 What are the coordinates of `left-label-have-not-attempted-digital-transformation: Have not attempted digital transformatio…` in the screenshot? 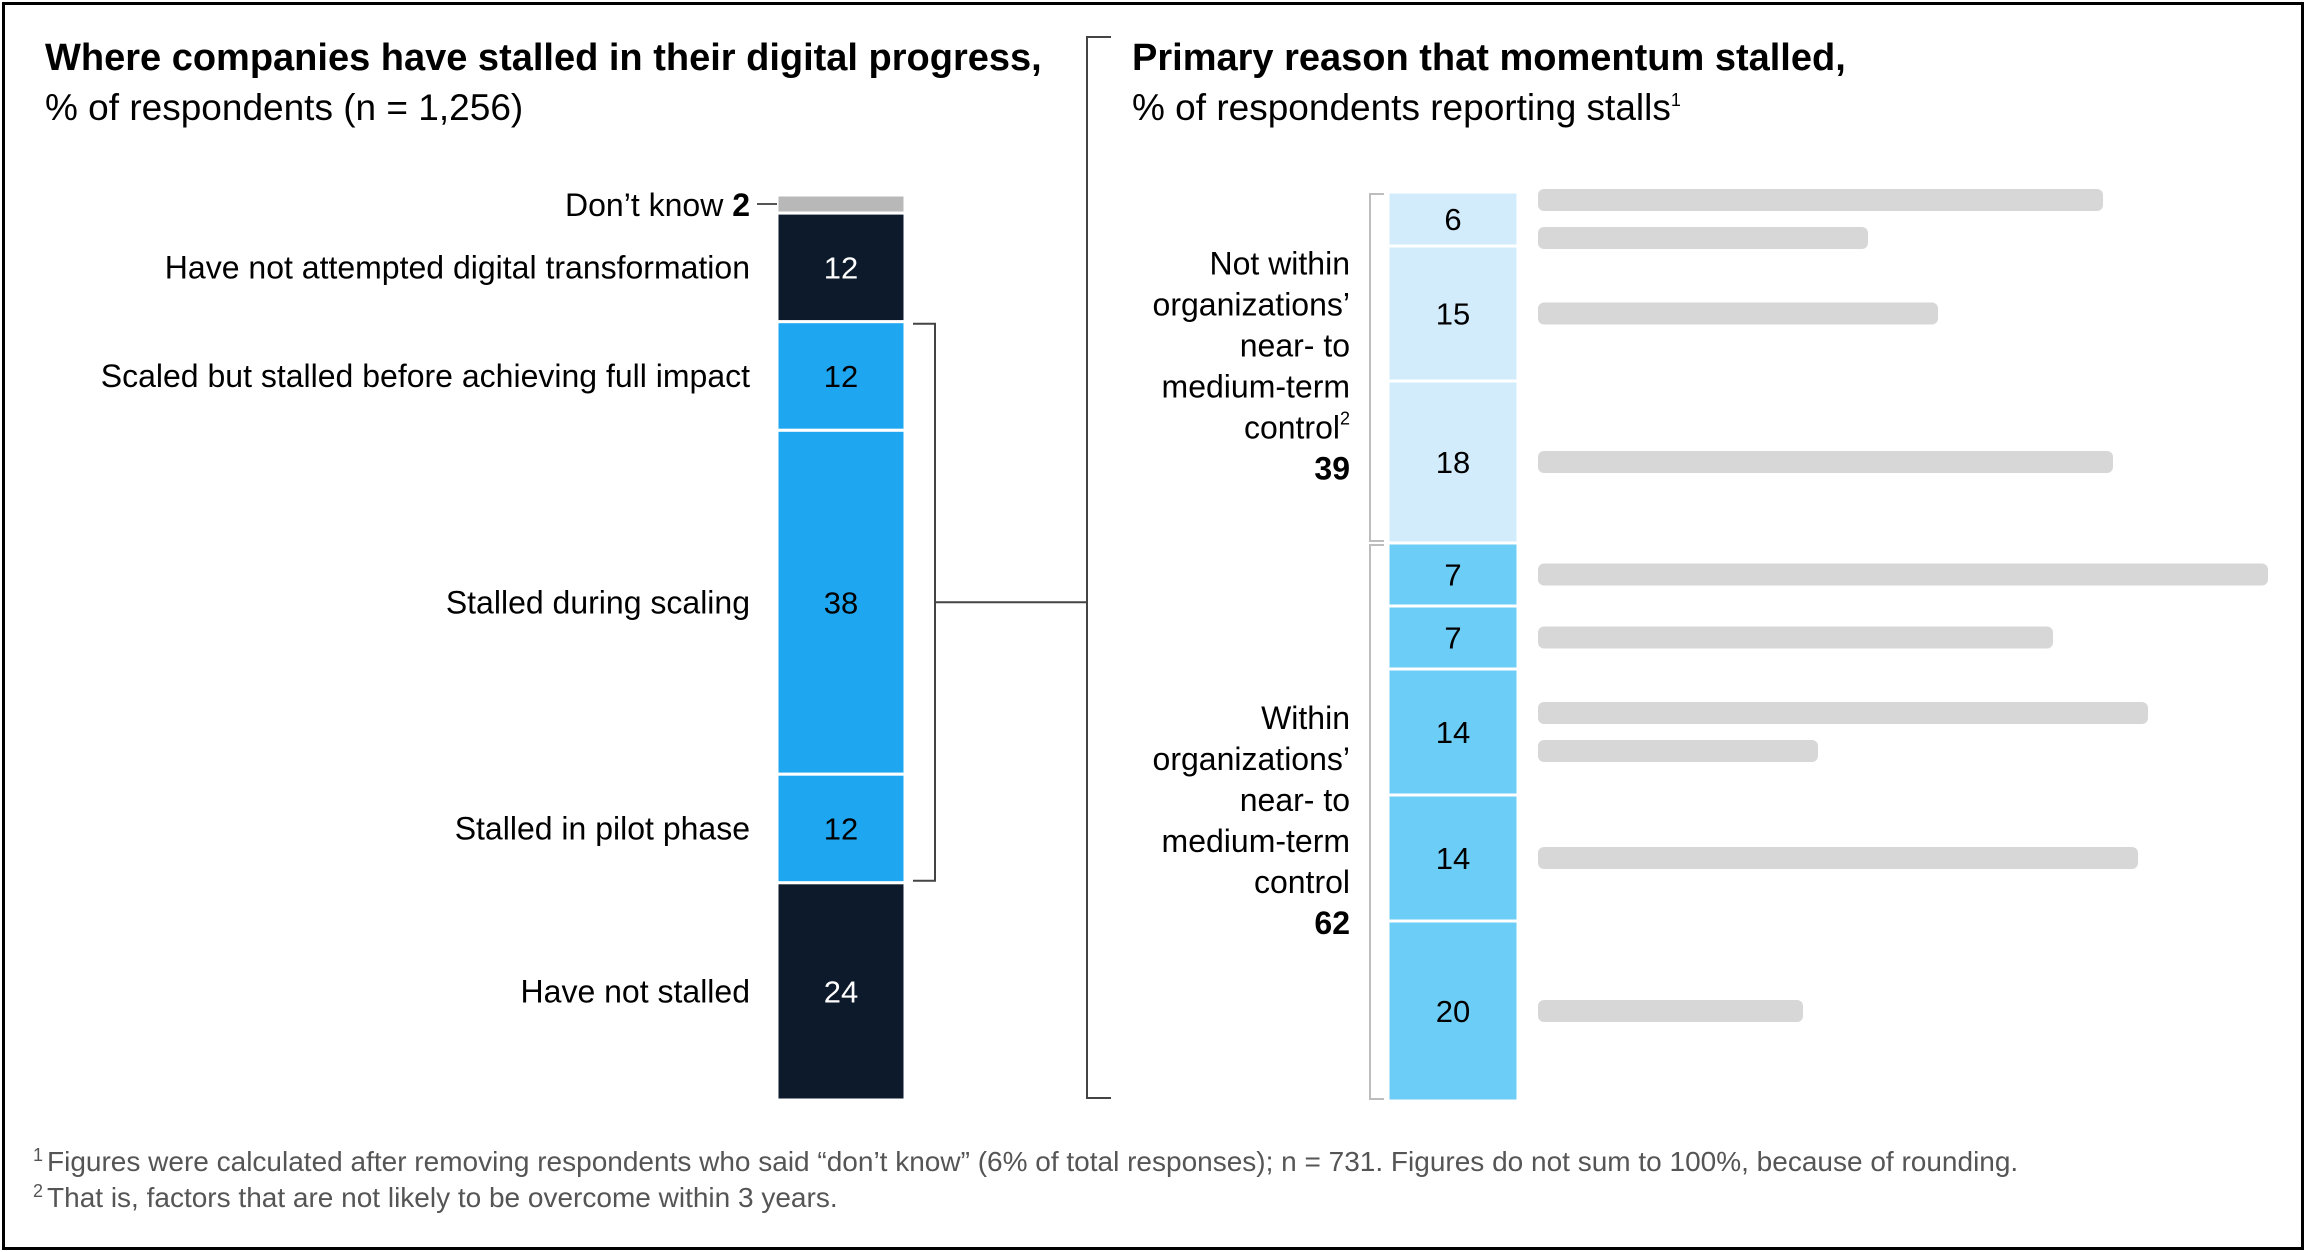 It's located at (457, 267).